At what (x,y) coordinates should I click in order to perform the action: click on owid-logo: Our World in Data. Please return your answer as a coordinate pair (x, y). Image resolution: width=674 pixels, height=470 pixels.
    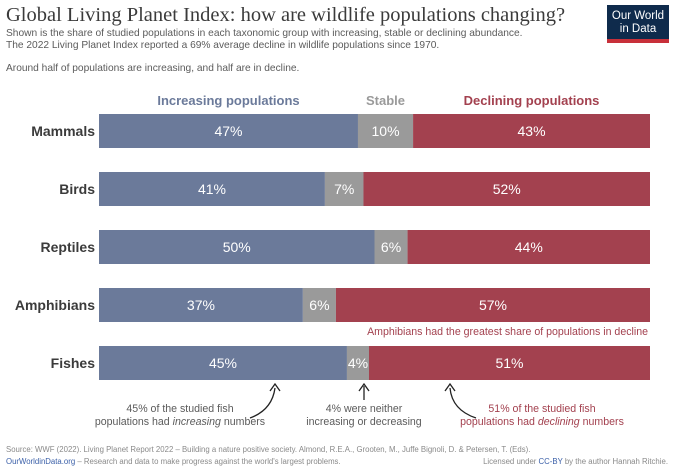
    Looking at the image, I should click on (638, 24).